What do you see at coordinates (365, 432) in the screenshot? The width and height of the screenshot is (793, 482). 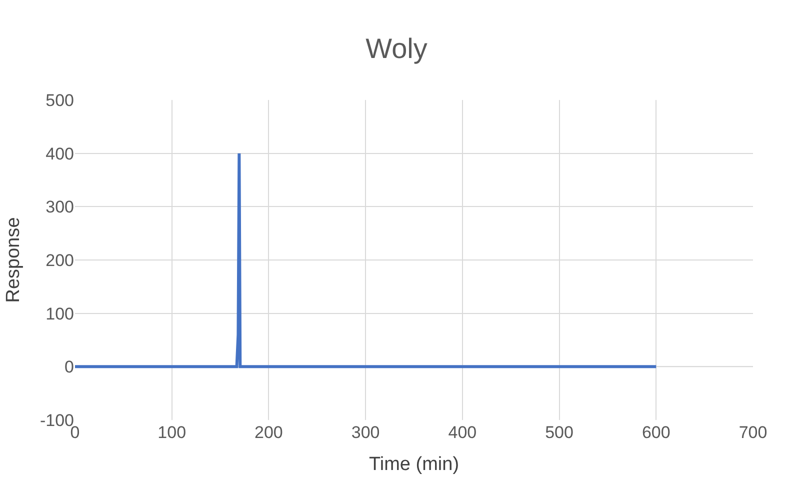 I see `x-tick-label: 300` at bounding box center [365, 432].